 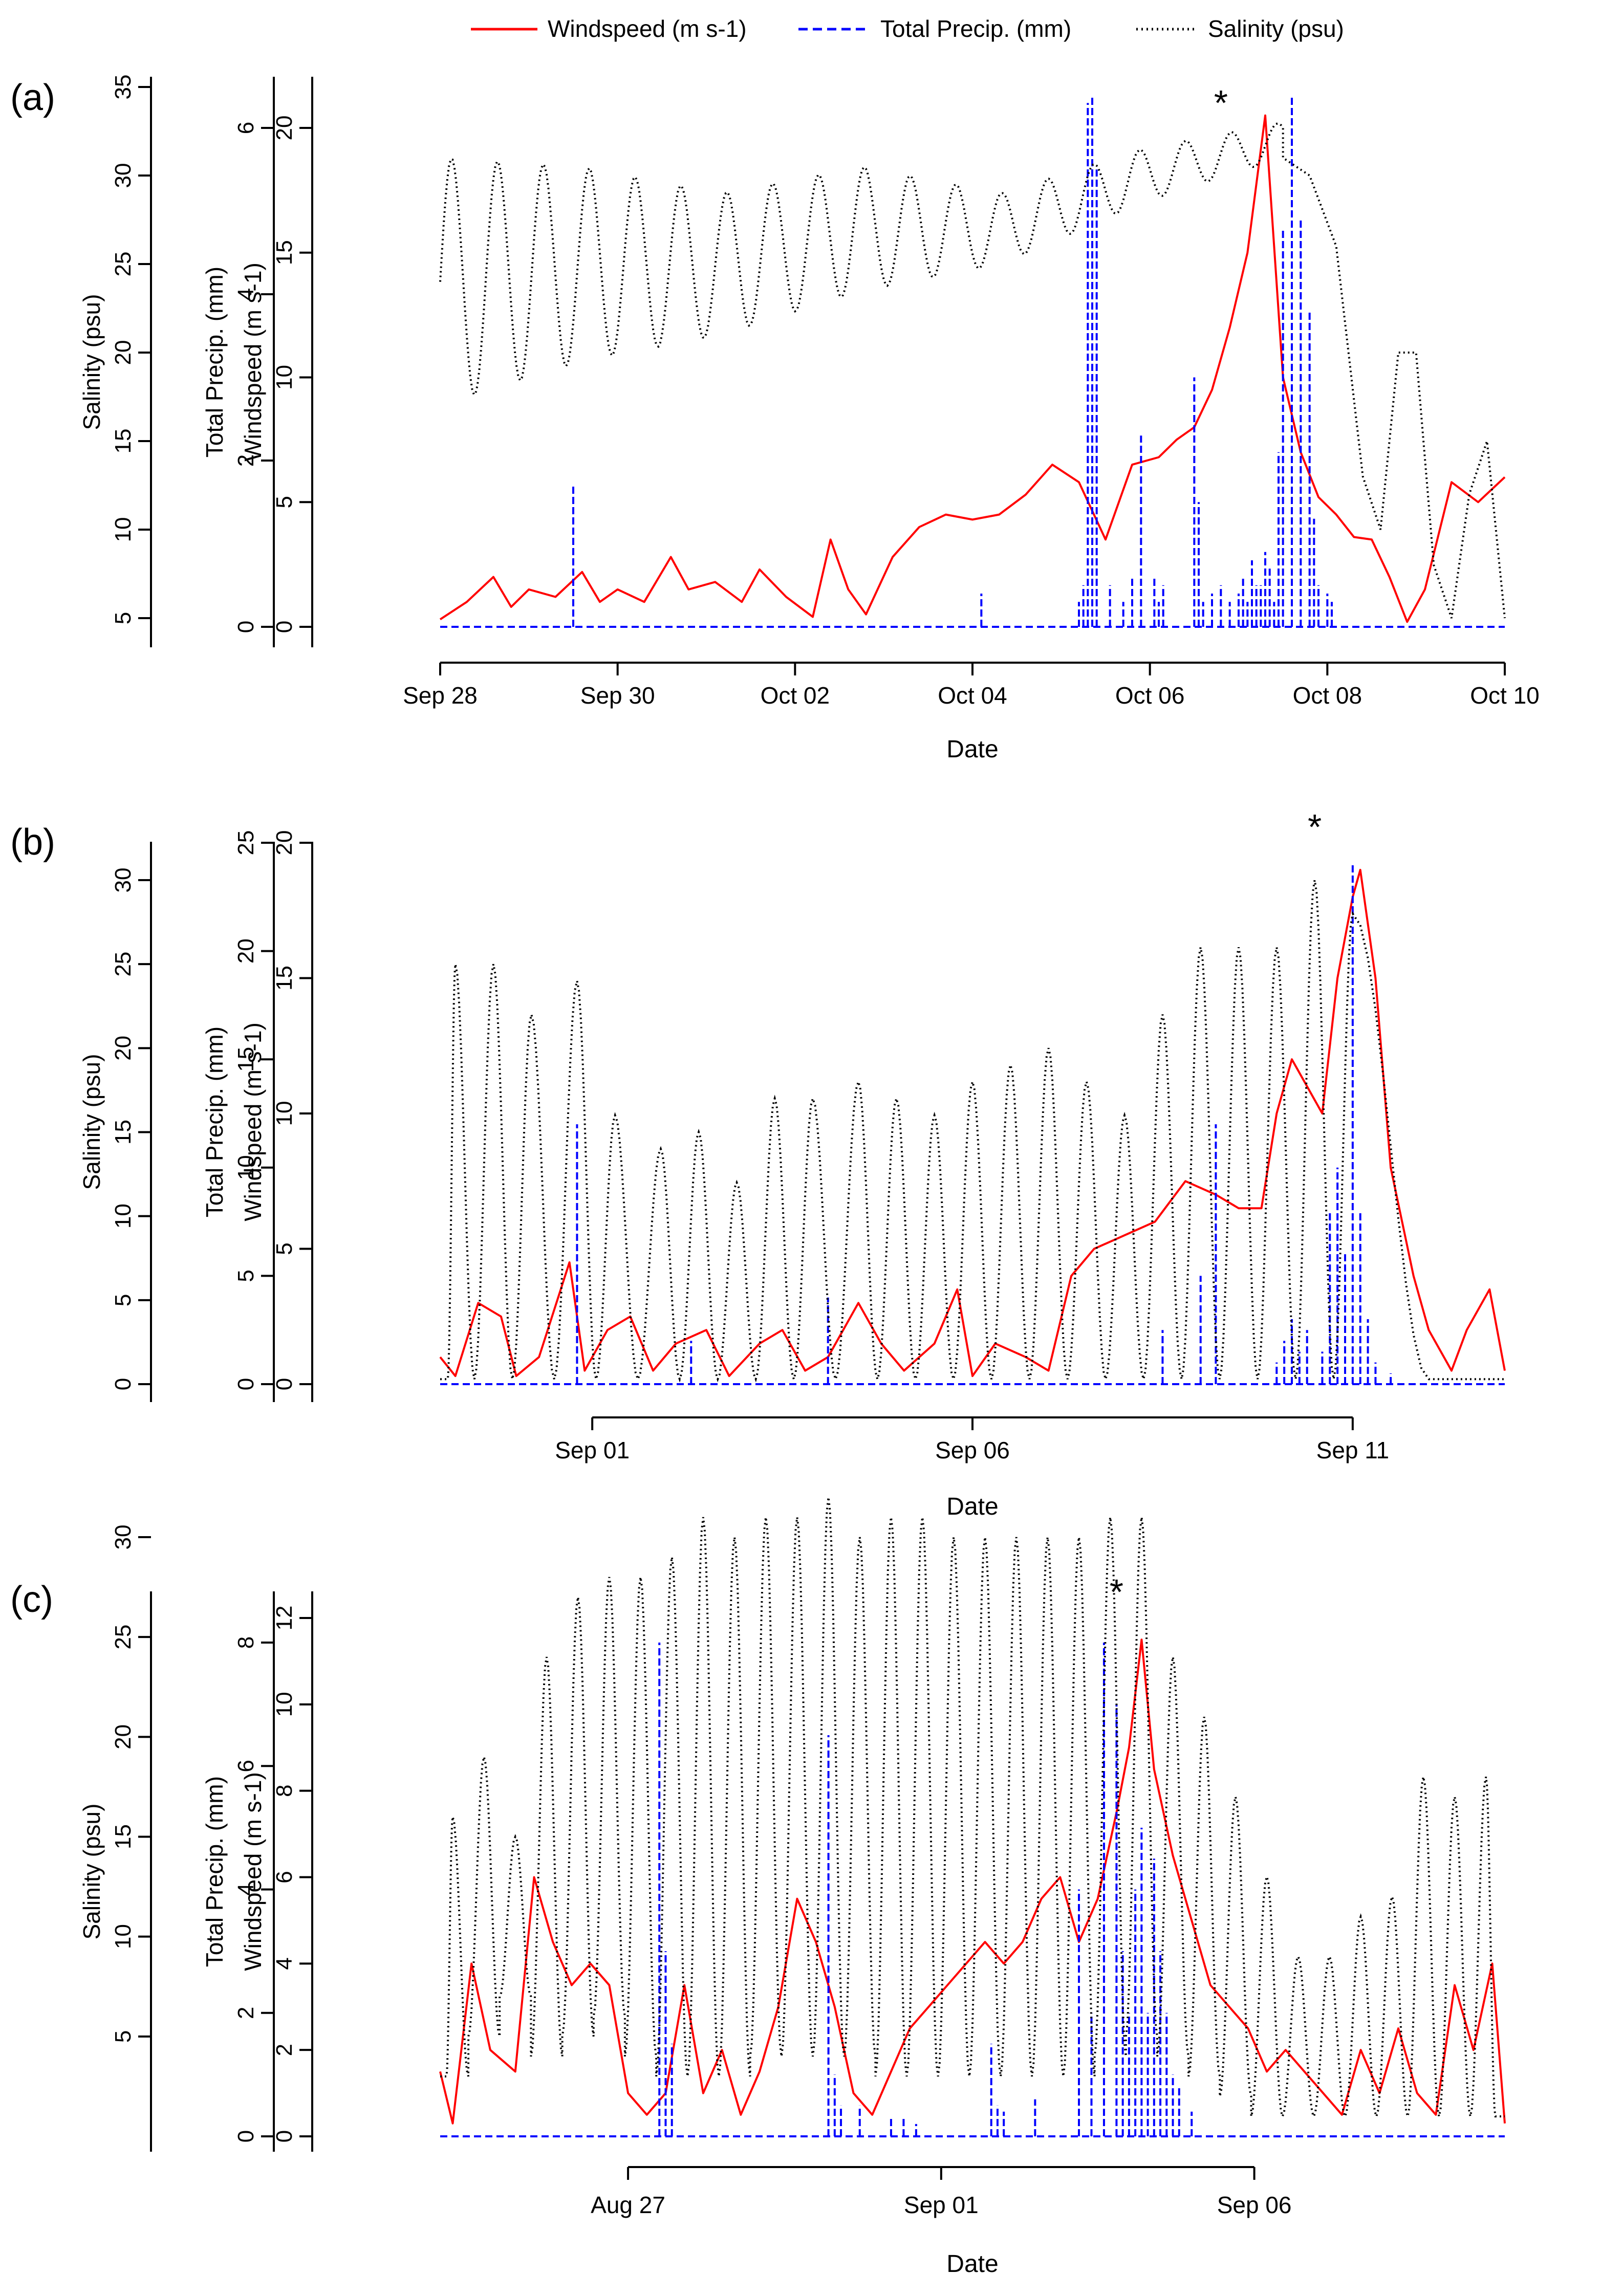 I want to click on wind-axis-tick-label: 8, so click(x=284, y=1790).